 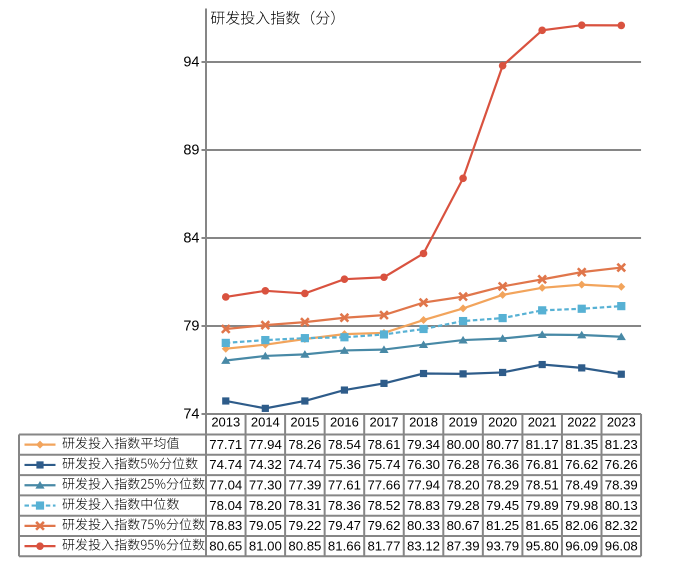 What do you see at coordinates (344, 545) in the screenshot?
I see `svg-text: 81.66` at bounding box center [344, 545].